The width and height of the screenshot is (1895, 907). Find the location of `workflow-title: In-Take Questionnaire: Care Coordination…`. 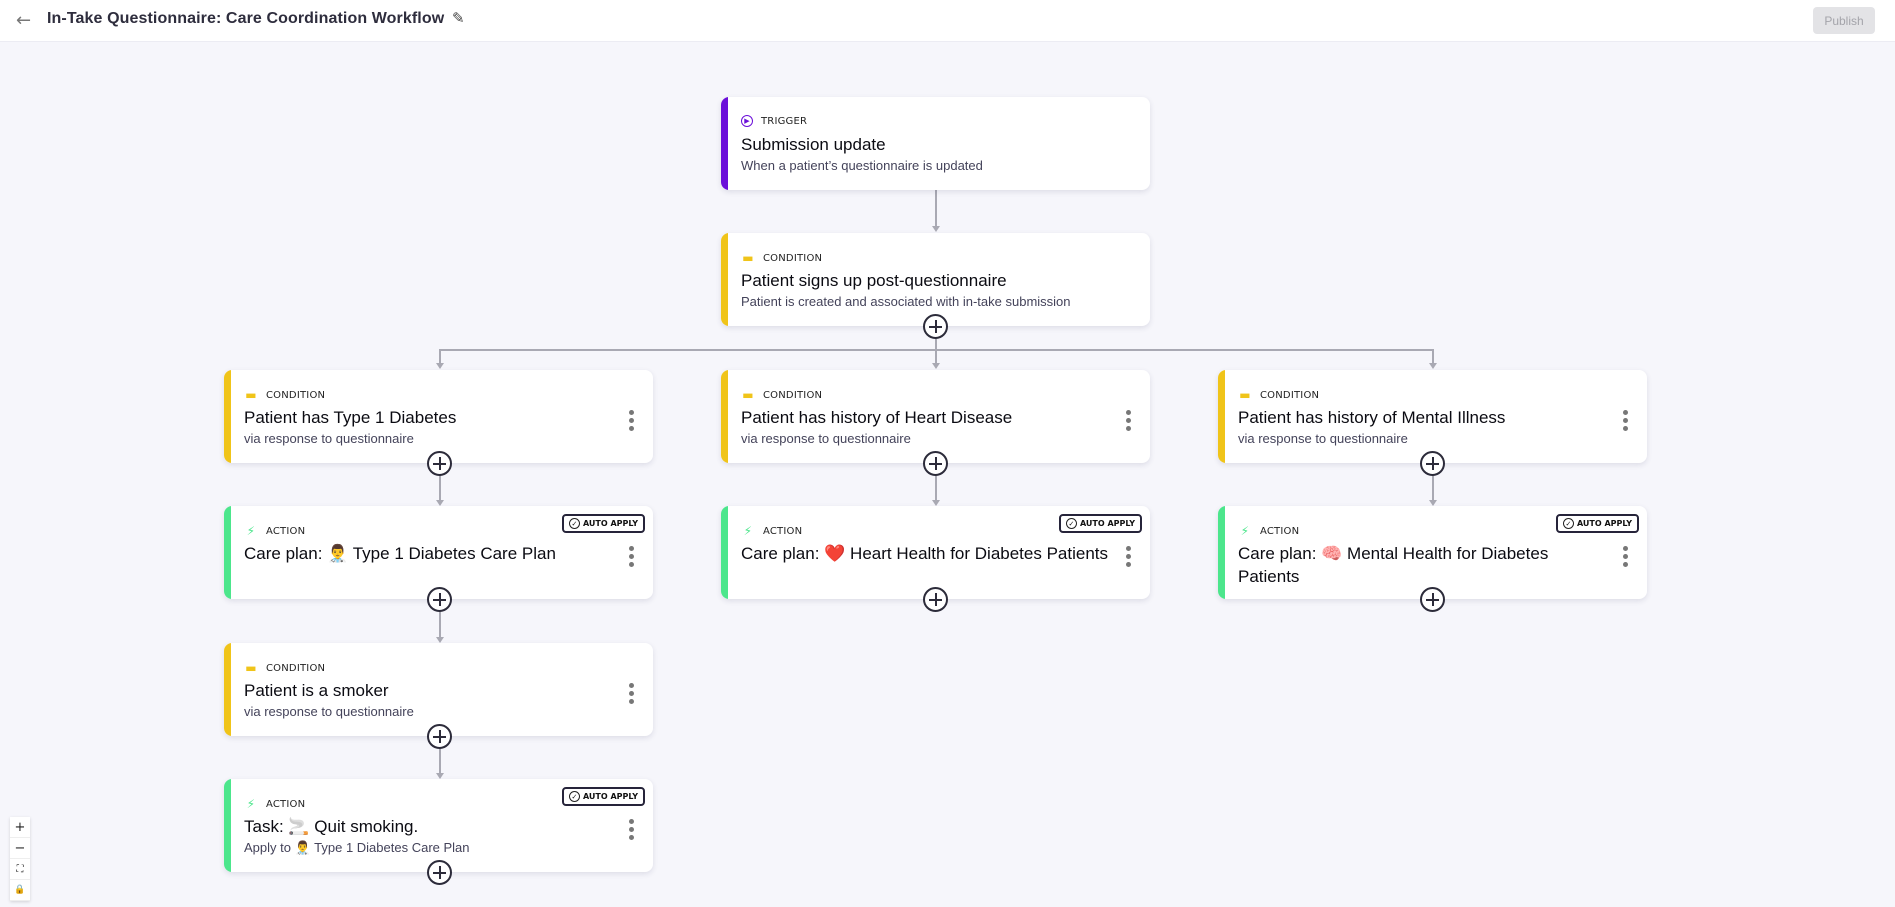

workflow-title: In-Take Questionnaire: Care Coordination… is located at coordinates (246, 18).